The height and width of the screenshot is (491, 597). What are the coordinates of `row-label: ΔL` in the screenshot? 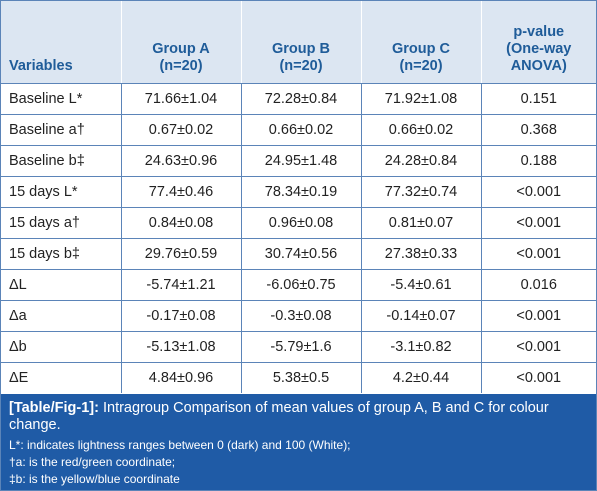 It's located at (61, 285).